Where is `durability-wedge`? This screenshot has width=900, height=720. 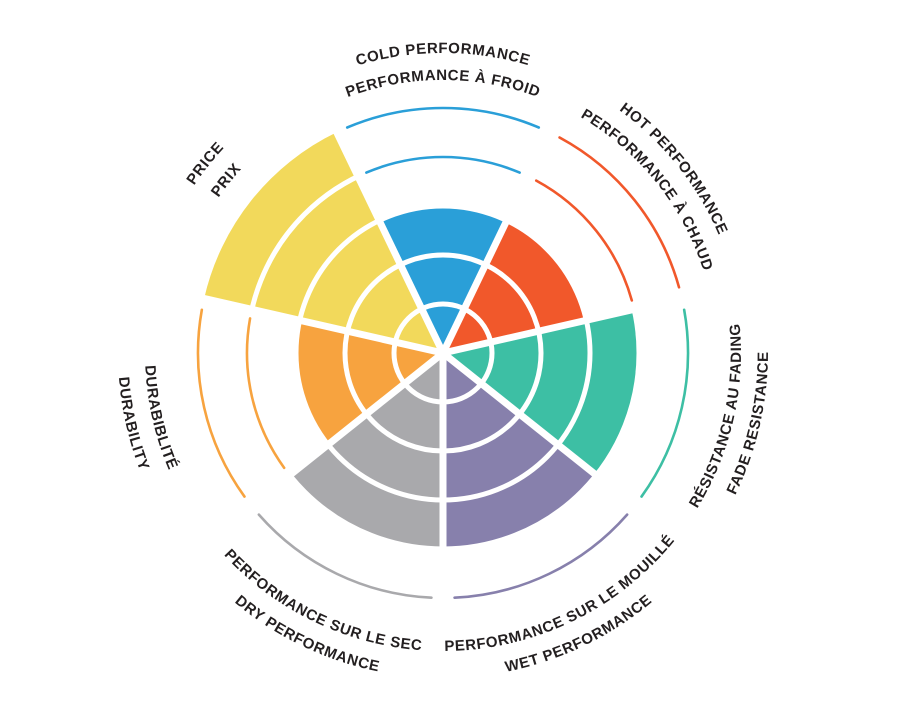 durability-wedge is located at coordinates (369, 382).